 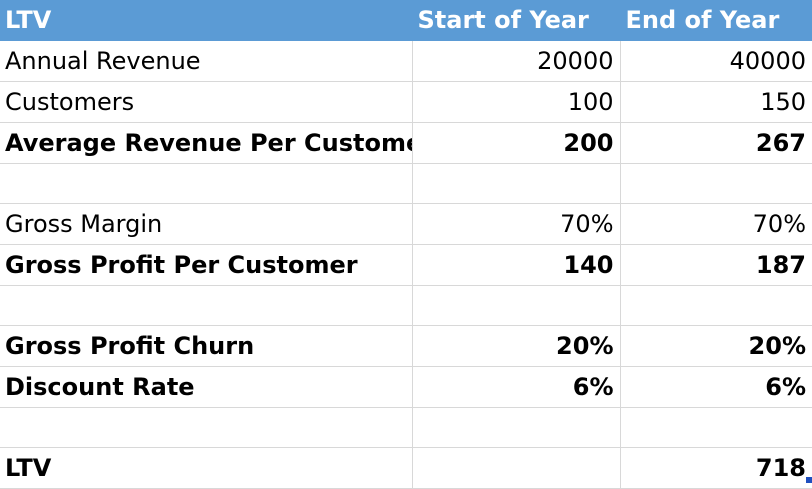 What do you see at coordinates (206, 20) in the screenshot?
I see `header-cell-ltv: LTV` at bounding box center [206, 20].